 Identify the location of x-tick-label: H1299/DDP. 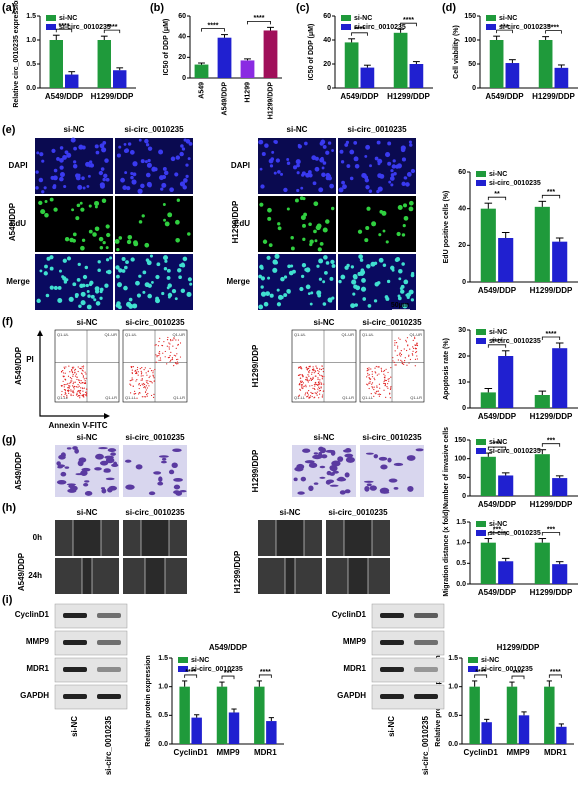
(551, 290).